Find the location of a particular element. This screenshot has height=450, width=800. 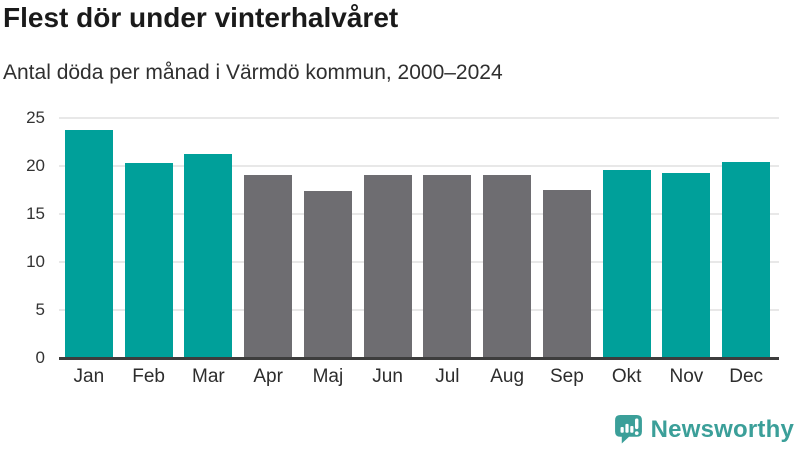

bar-apr is located at coordinates (268, 266).